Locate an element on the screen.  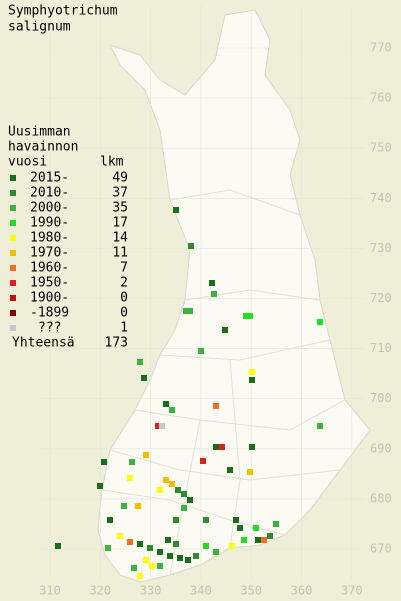
legend-count: 35 is located at coordinates (120, 208).